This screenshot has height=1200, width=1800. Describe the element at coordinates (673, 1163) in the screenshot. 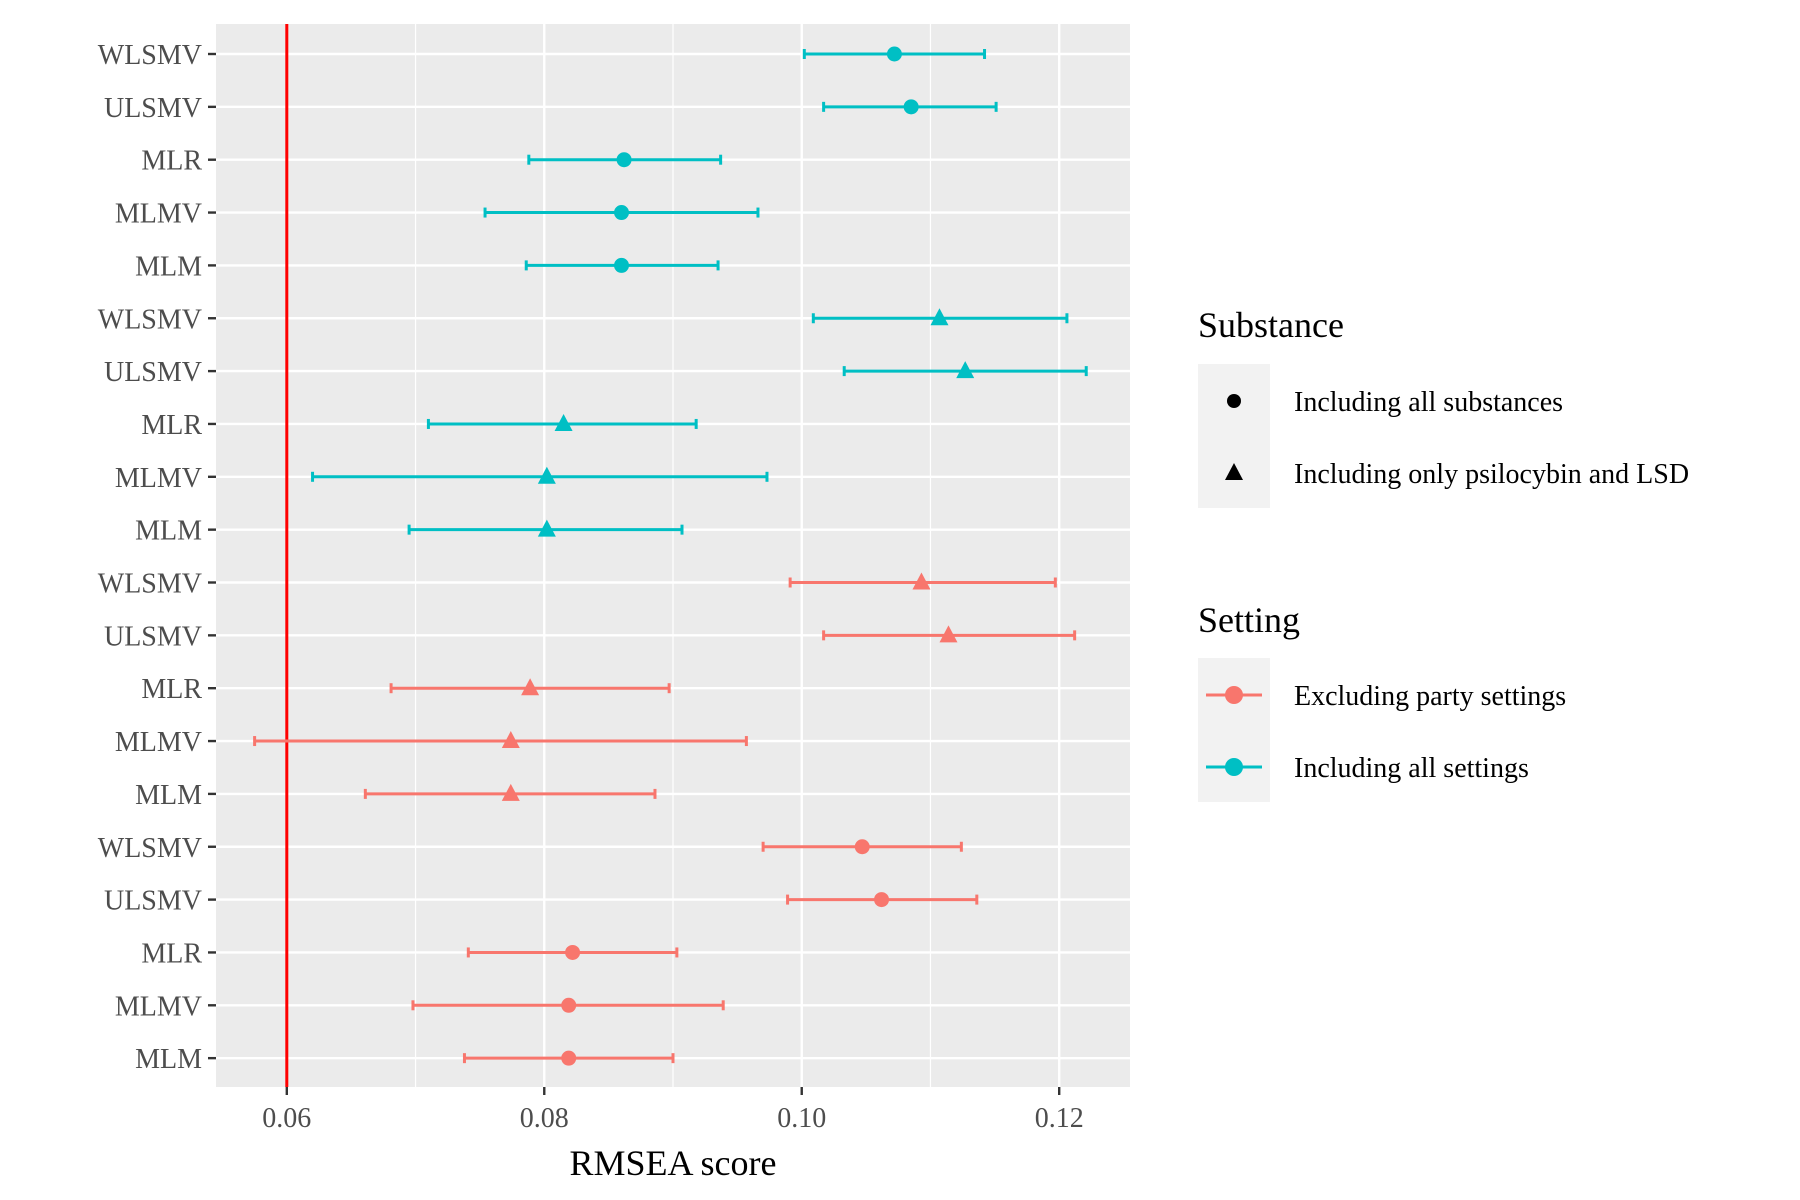

I see `x-axis-title: RMSEA score` at that location.